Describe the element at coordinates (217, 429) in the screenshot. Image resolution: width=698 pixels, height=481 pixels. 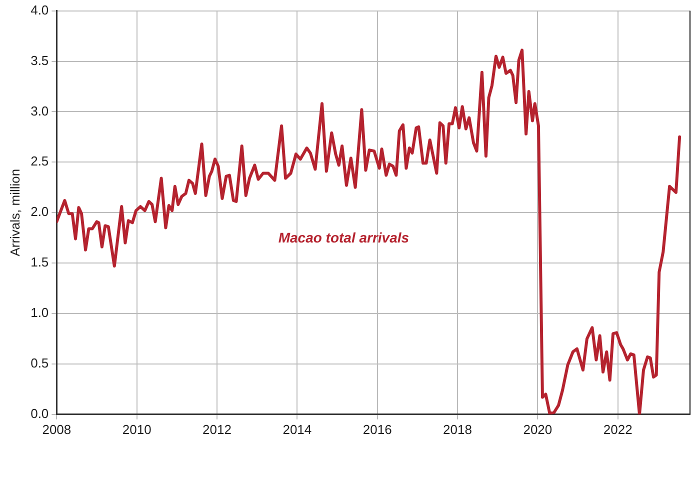
I see `x-tick-label: 2012` at that location.